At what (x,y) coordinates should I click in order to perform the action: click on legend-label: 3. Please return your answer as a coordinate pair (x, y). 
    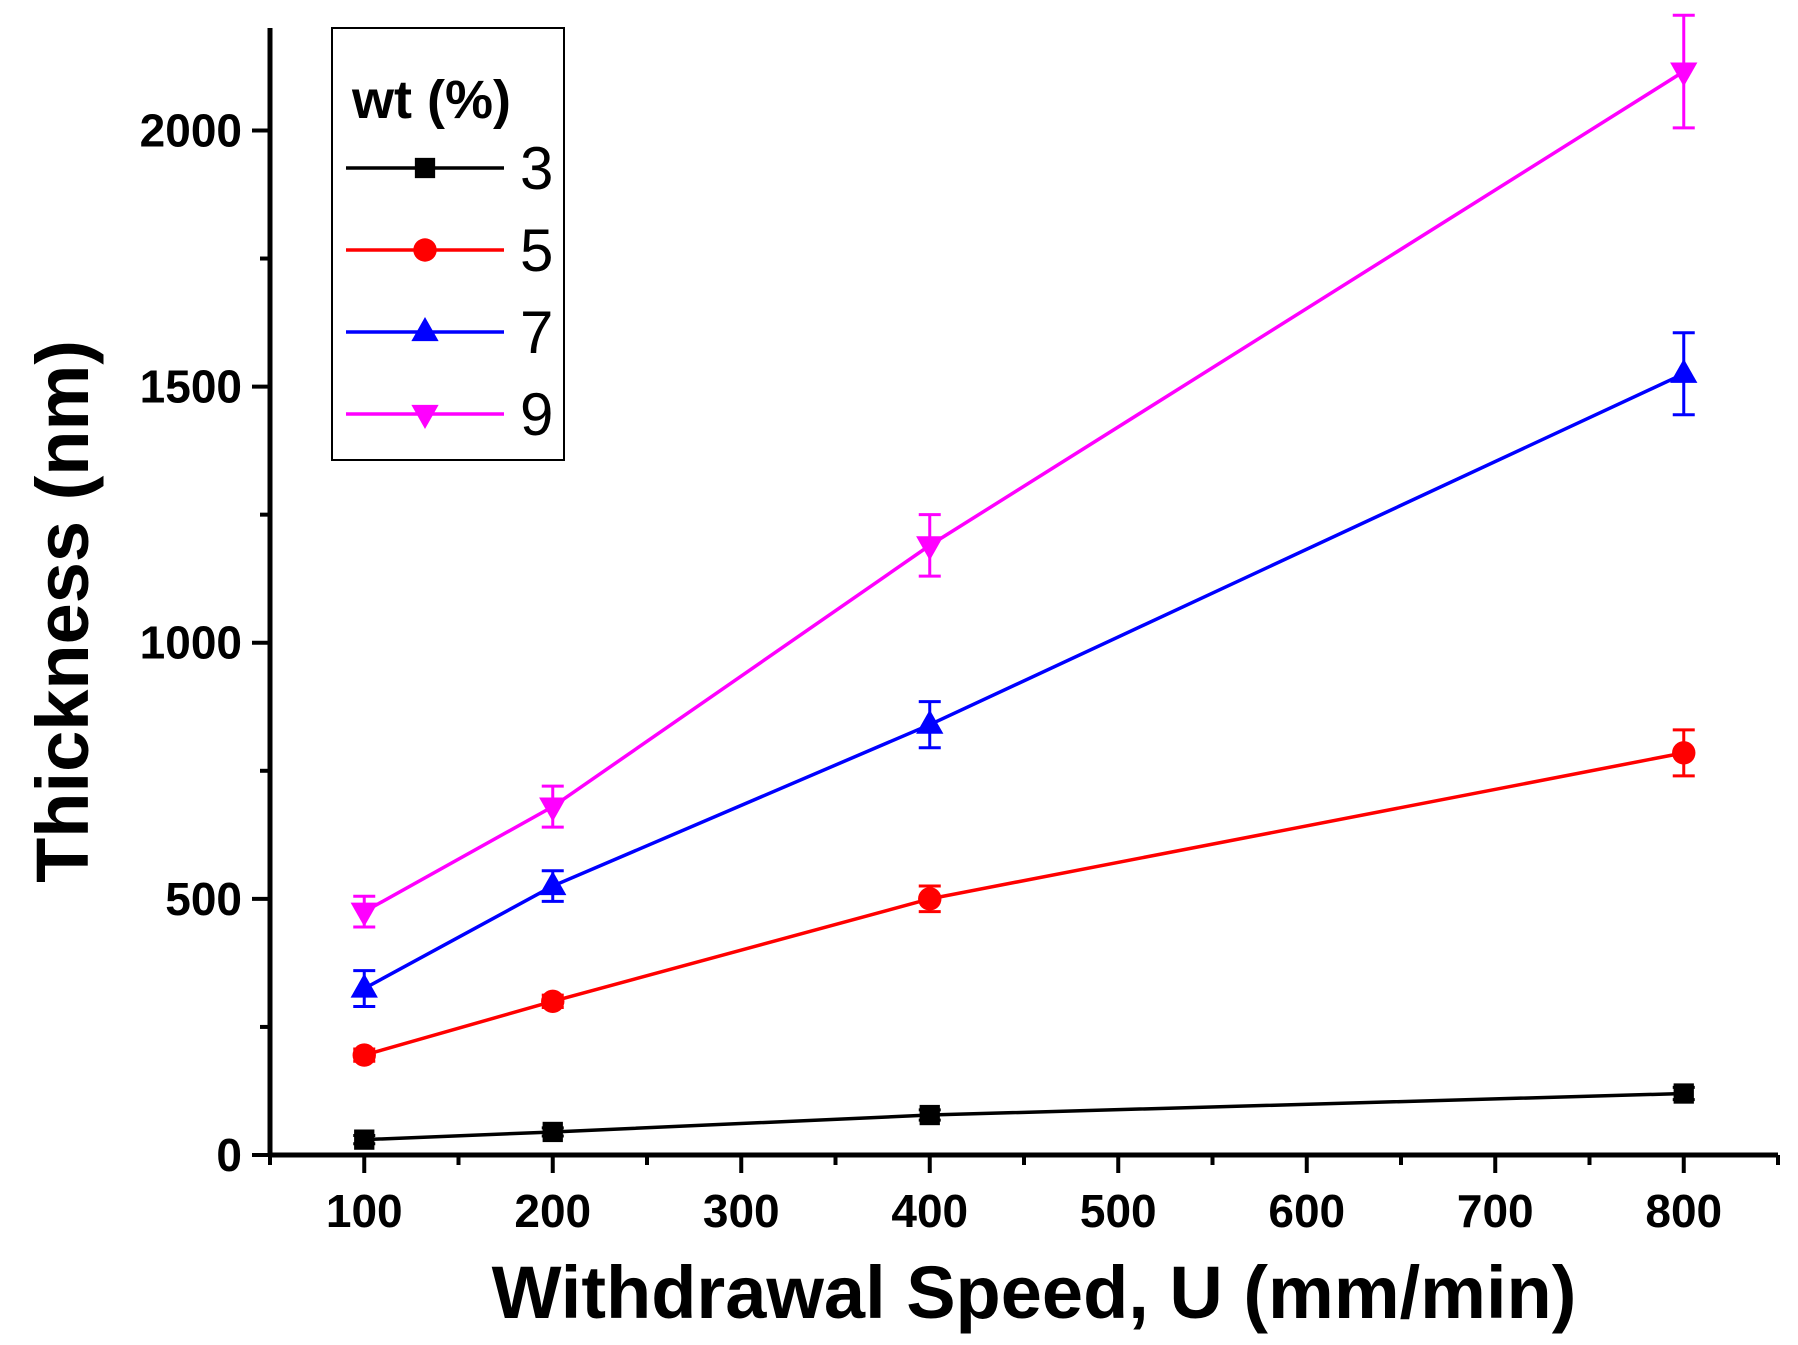
    Looking at the image, I should click on (536, 168).